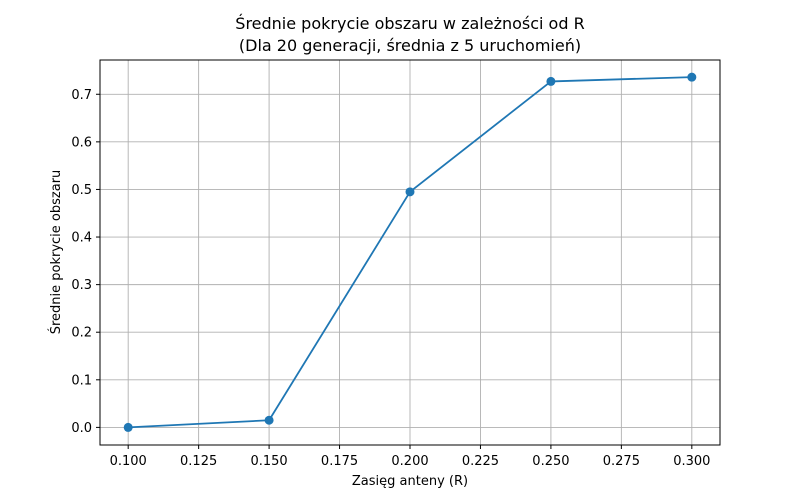 This screenshot has height=500, width=800. I want to click on y-axis-label: Średnie pokrycie obszaru, so click(56, 252).